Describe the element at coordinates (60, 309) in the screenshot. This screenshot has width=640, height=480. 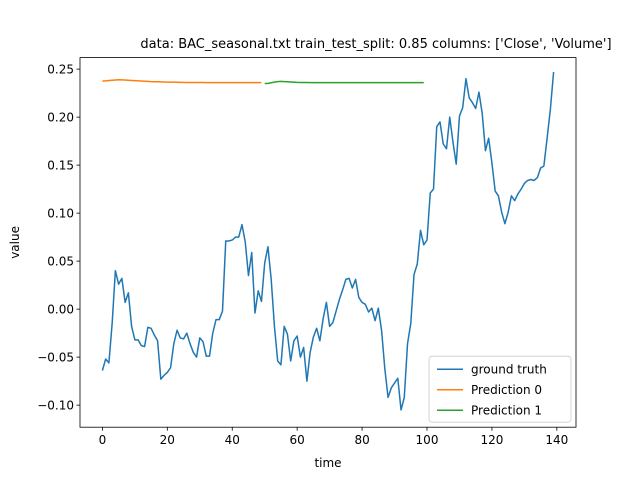
I see `y-tick-label: 0.00` at that location.